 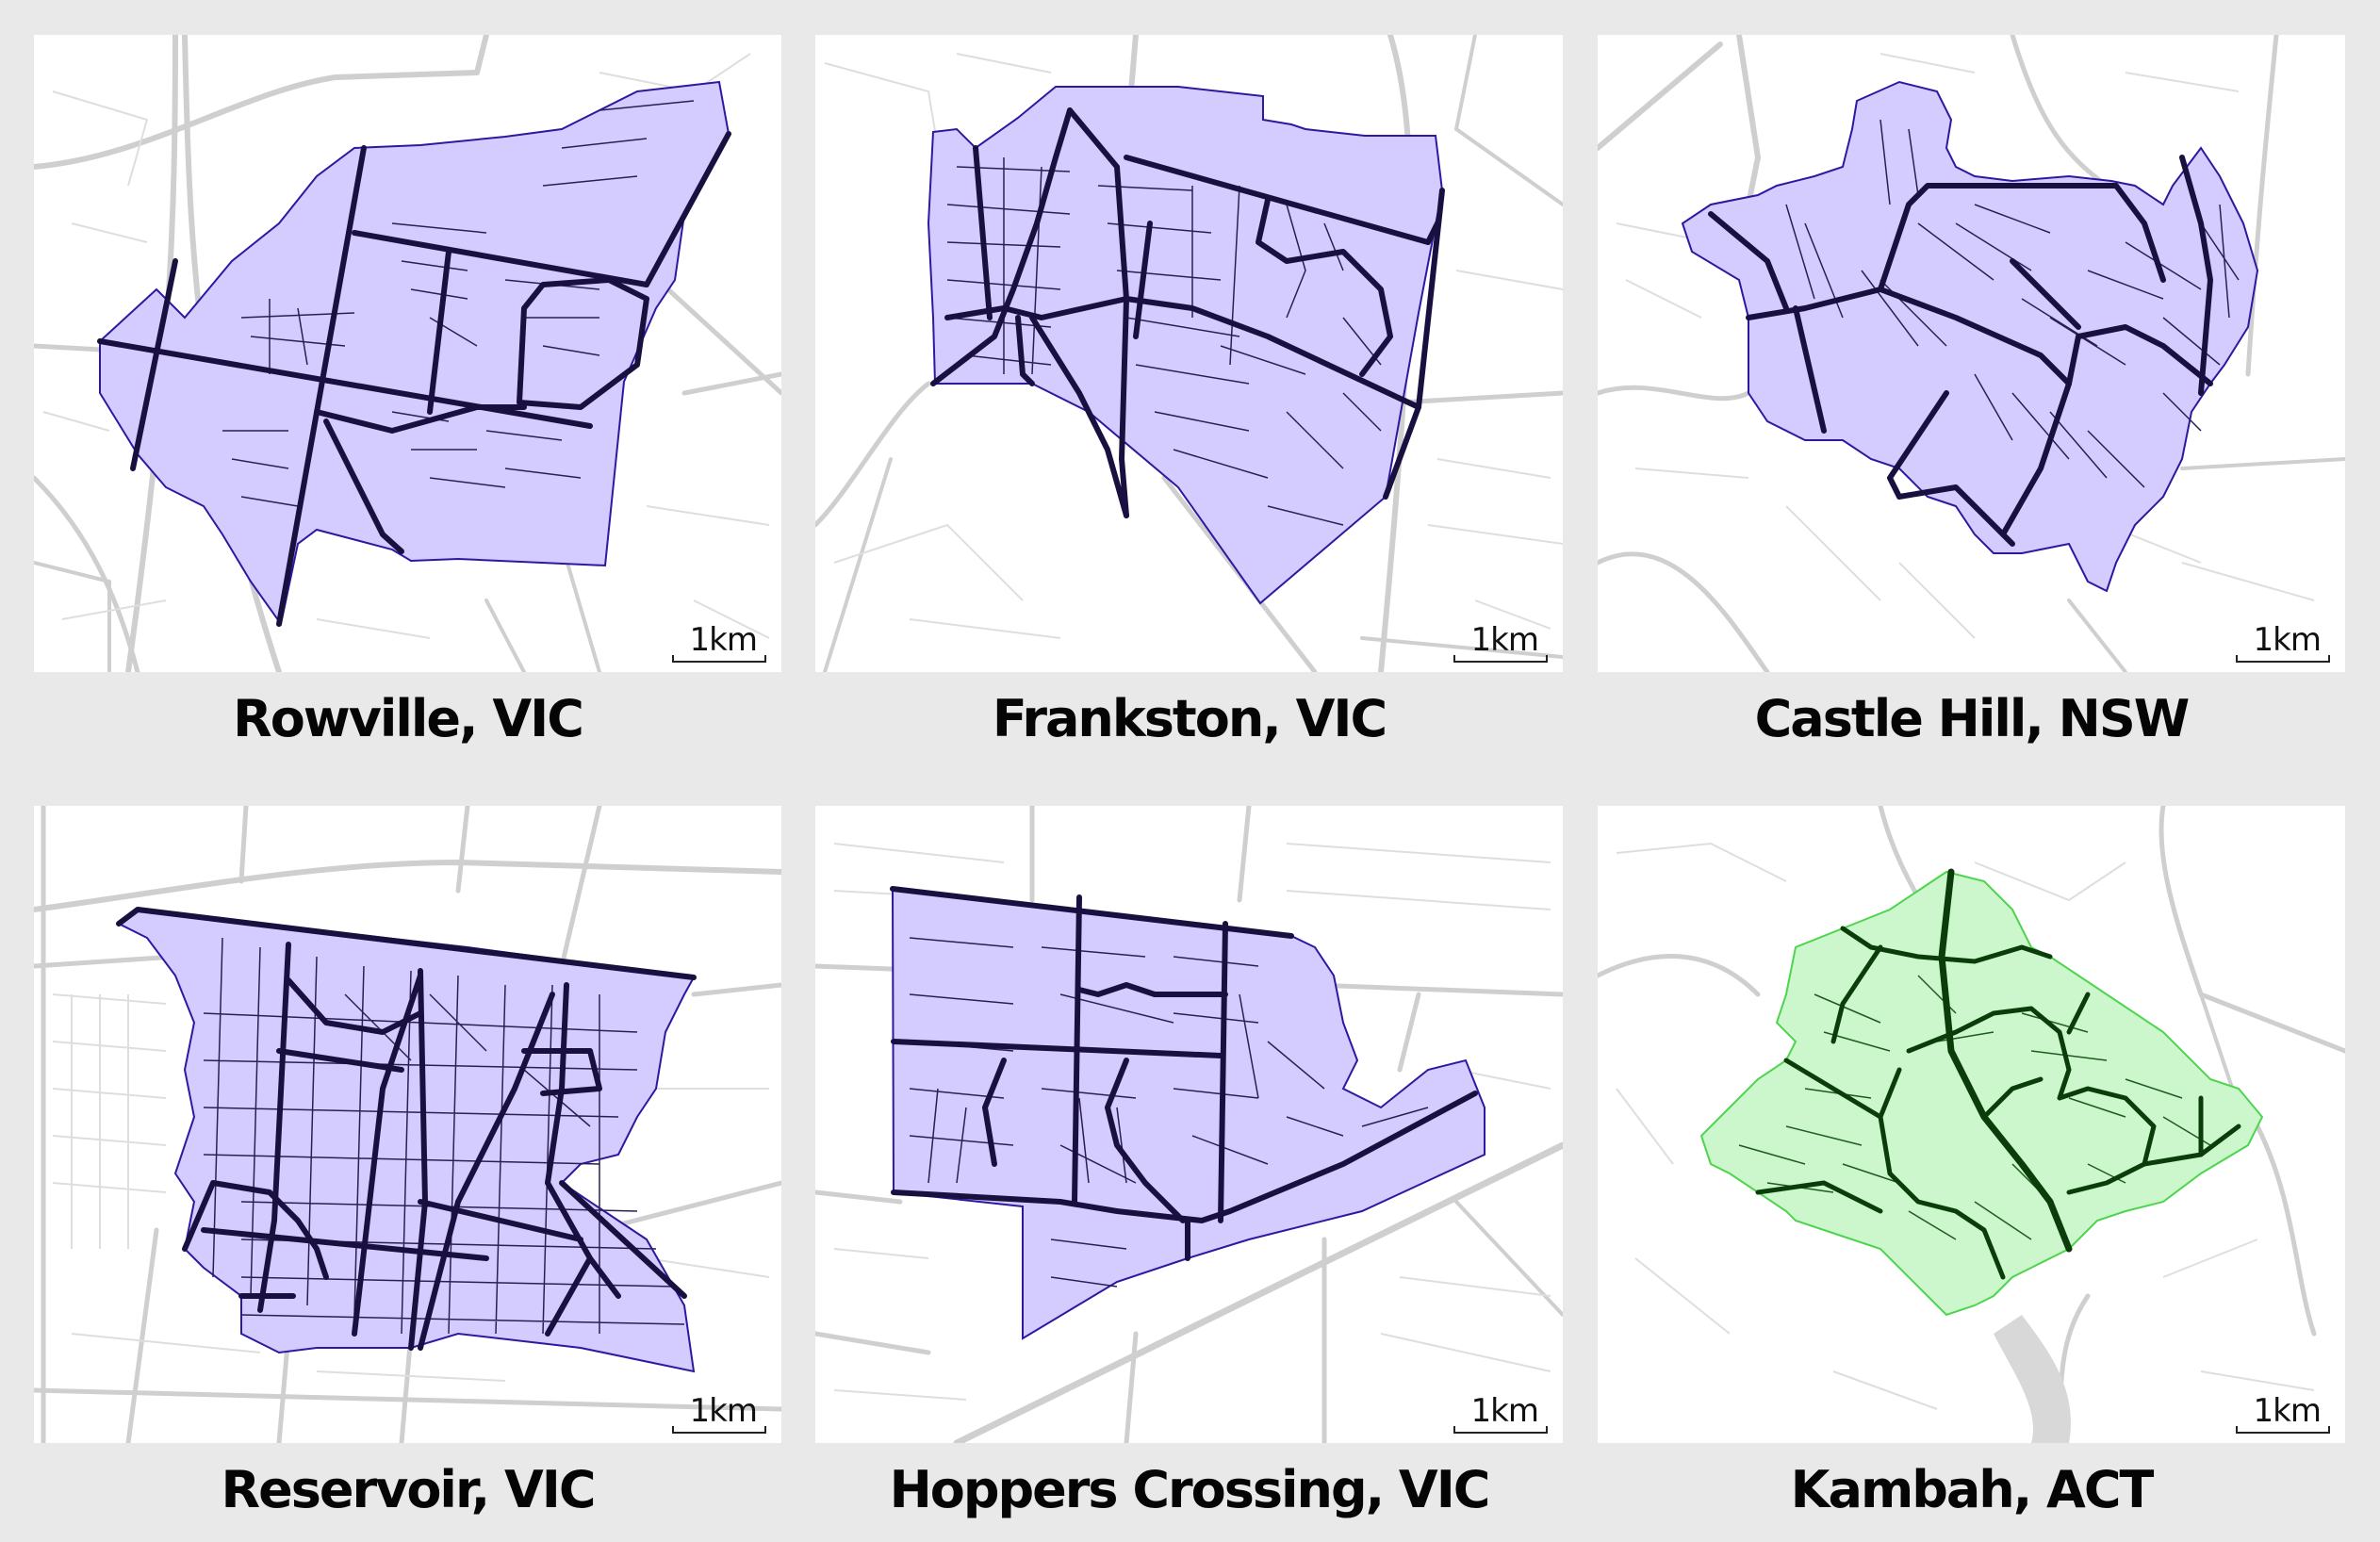 What do you see at coordinates (1184, 1073) in the screenshot?
I see `hoppers-crossing-main-roads` at bounding box center [1184, 1073].